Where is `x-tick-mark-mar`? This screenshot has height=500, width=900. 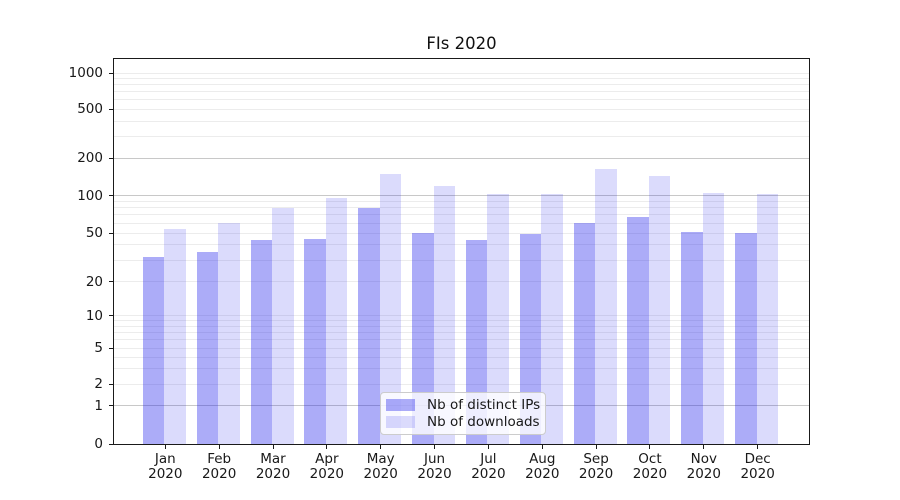 x-tick-mark-mar is located at coordinates (273, 447).